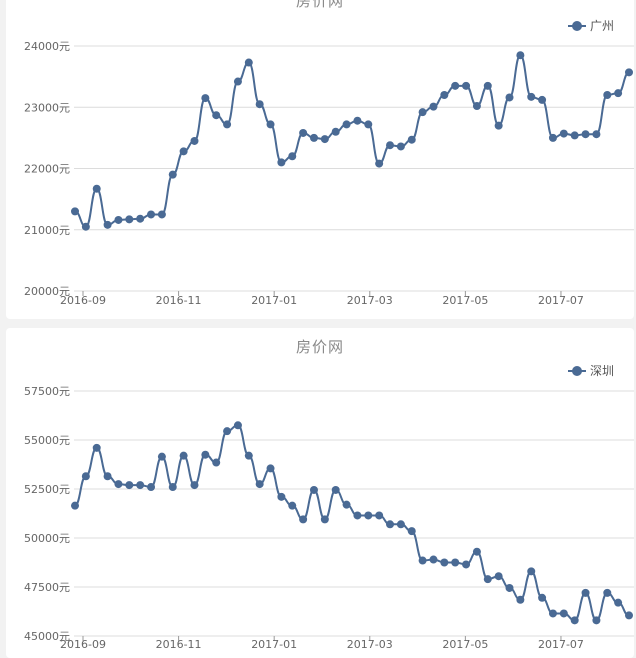  I want to click on chart-title: 房价网, so click(319, 347).